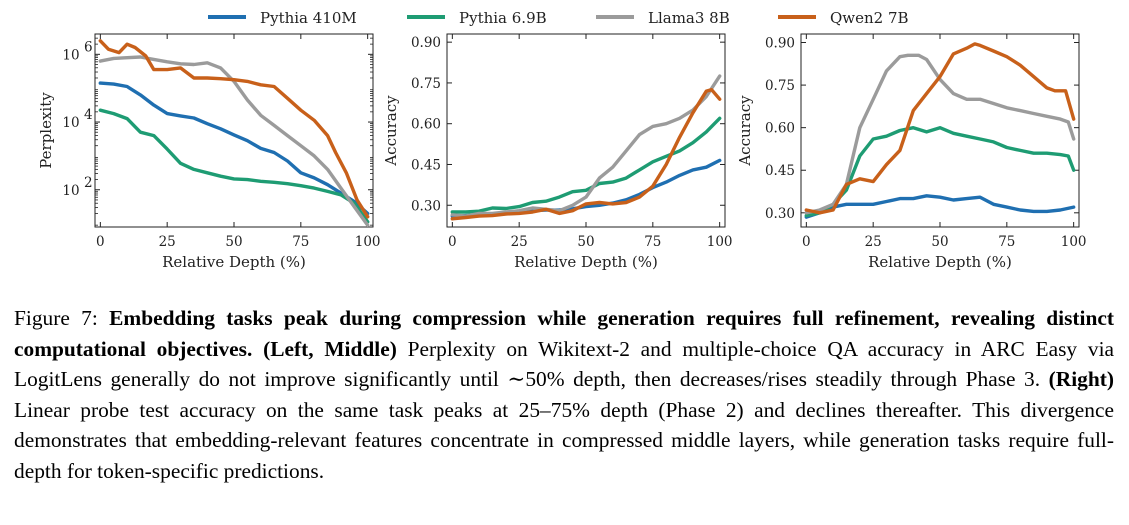  Describe the element at coordinates (689, 18) in the screenshot. I see `legend-label-2: Llama3 8B` at that location.